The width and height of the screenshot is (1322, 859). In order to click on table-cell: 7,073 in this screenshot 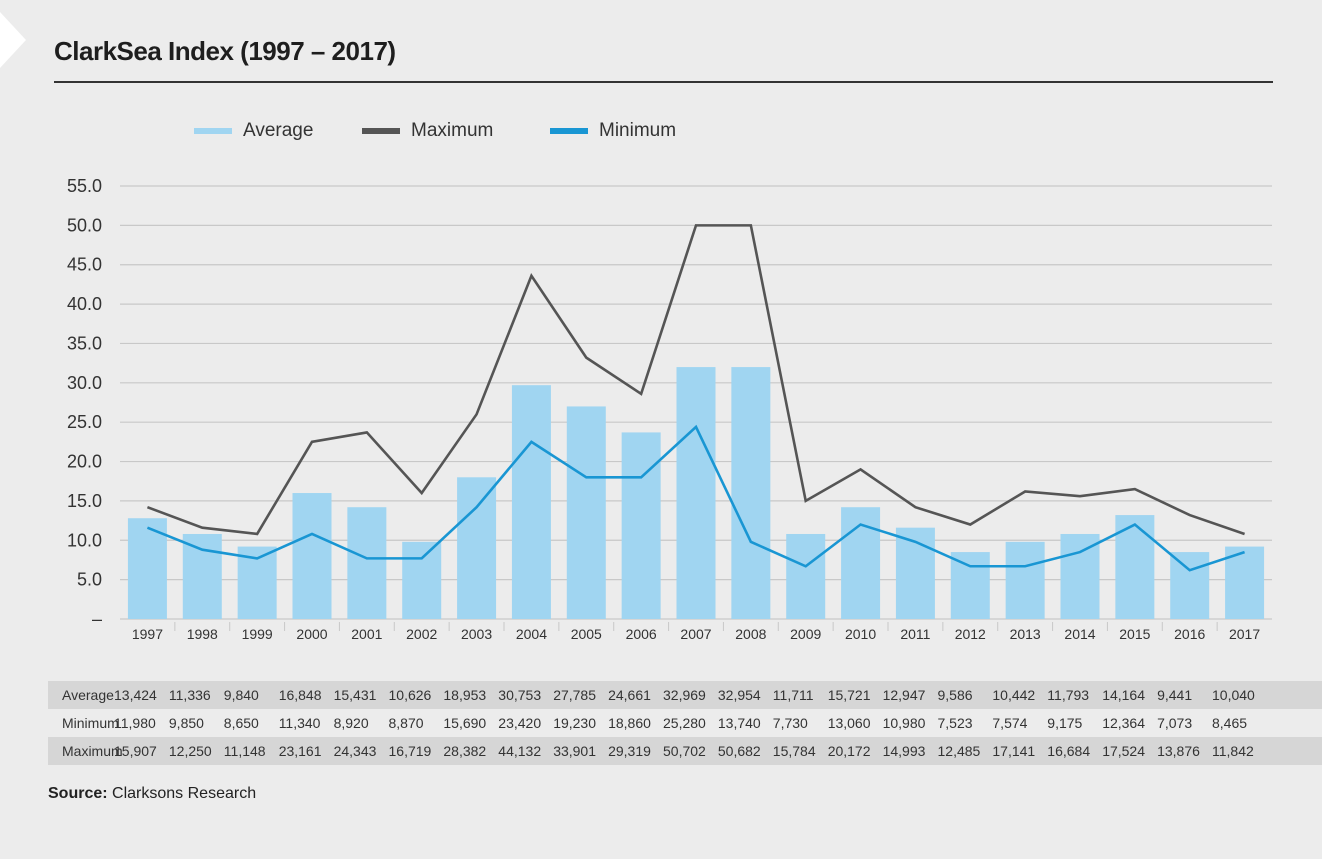, I will do `click(1175, 723)`.